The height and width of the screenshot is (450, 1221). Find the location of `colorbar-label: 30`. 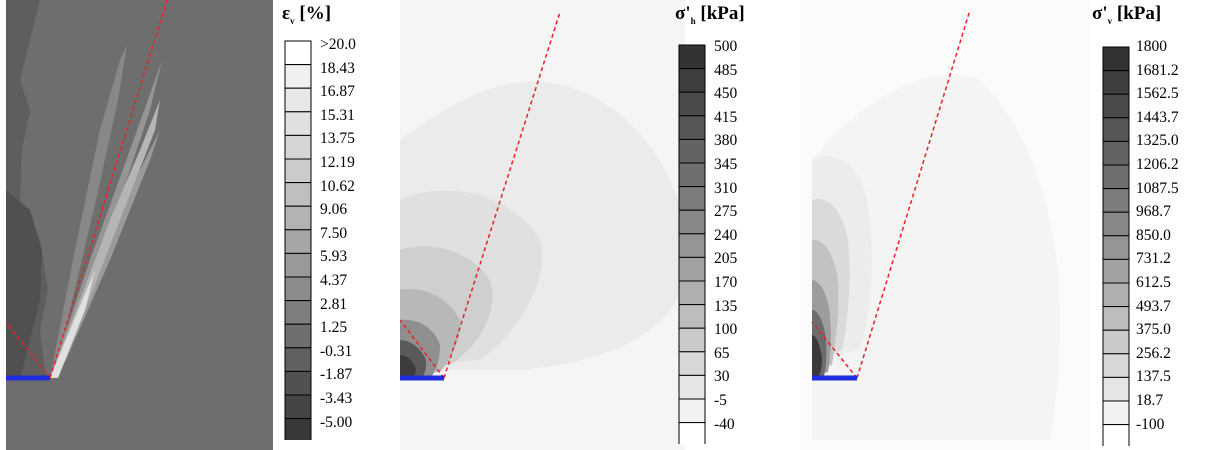

colorbar-label: 30 is located at coordinates (722, 377).